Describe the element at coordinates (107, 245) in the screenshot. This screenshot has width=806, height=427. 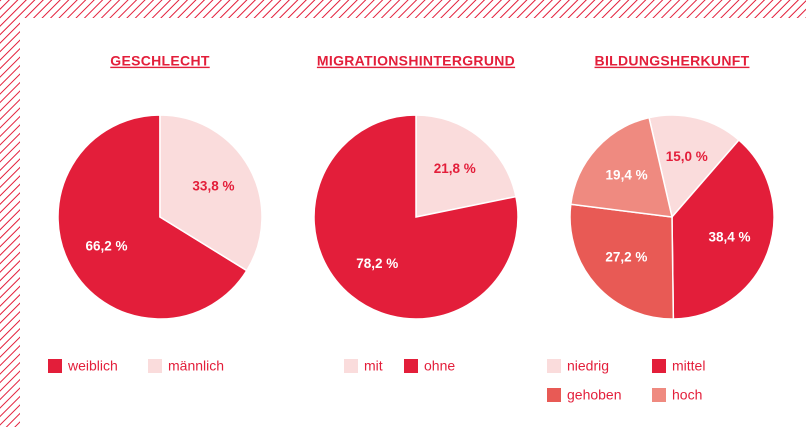
I see `slice-label: 66,2 %` at that location.